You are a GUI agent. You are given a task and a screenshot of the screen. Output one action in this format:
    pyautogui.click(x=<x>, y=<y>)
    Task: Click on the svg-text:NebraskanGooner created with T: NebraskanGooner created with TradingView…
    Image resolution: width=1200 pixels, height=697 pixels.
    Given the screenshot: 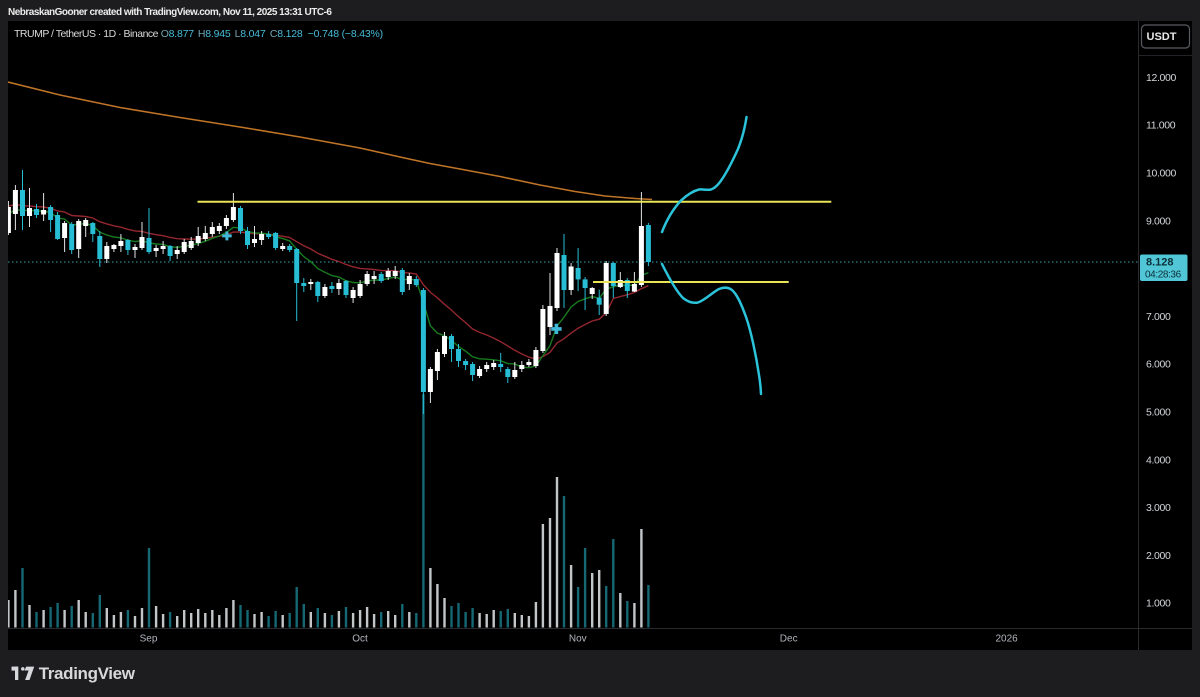 What is the action you would take?
    pyautogui.click(x=170, y=12)
    